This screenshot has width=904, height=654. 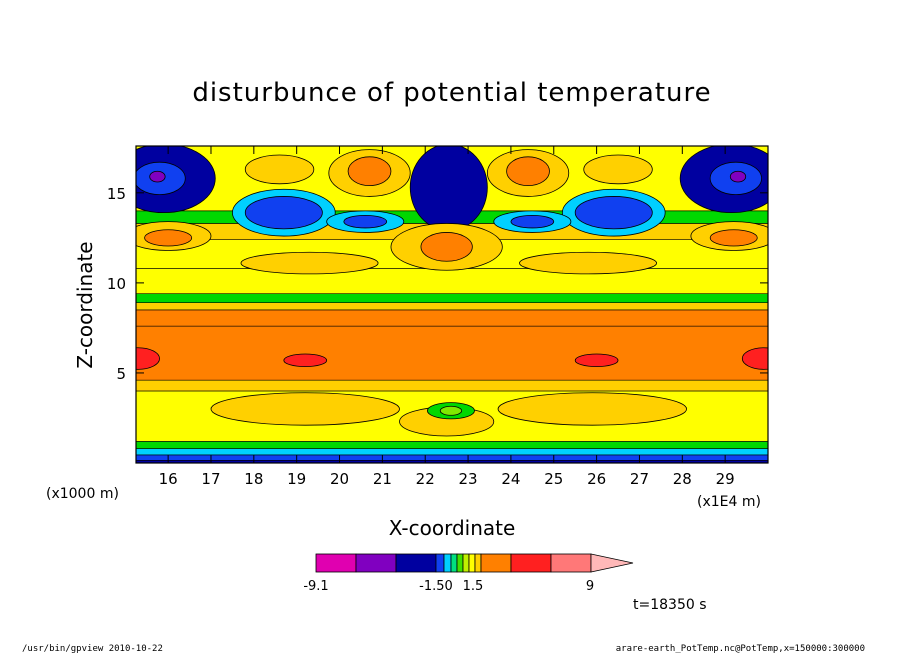 I want to click on x-unit-label: (x1E4 m), so click(x=729, y=502).